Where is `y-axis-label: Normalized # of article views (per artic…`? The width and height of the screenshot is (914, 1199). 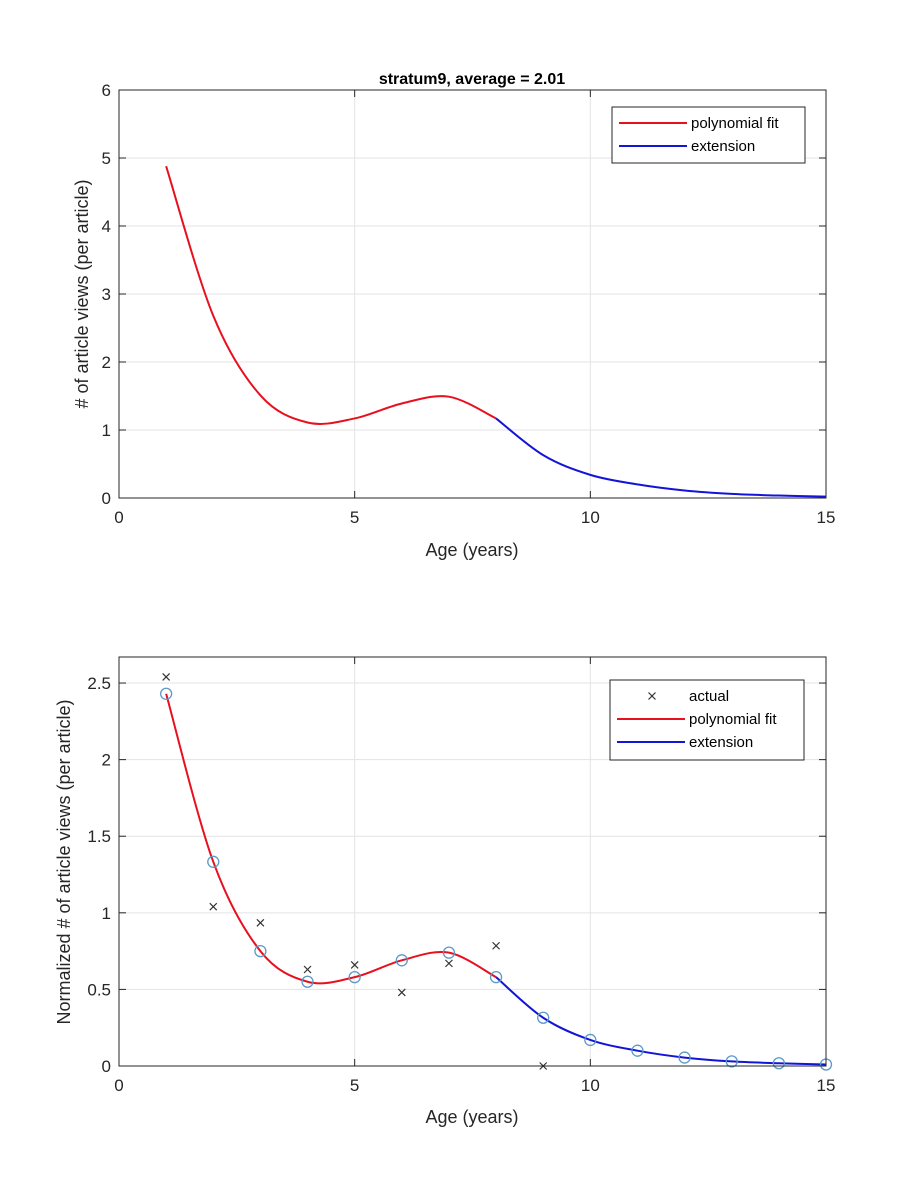
y-axis-label: Normalized # of article views (per artic… is located at coordinates (64, 861).